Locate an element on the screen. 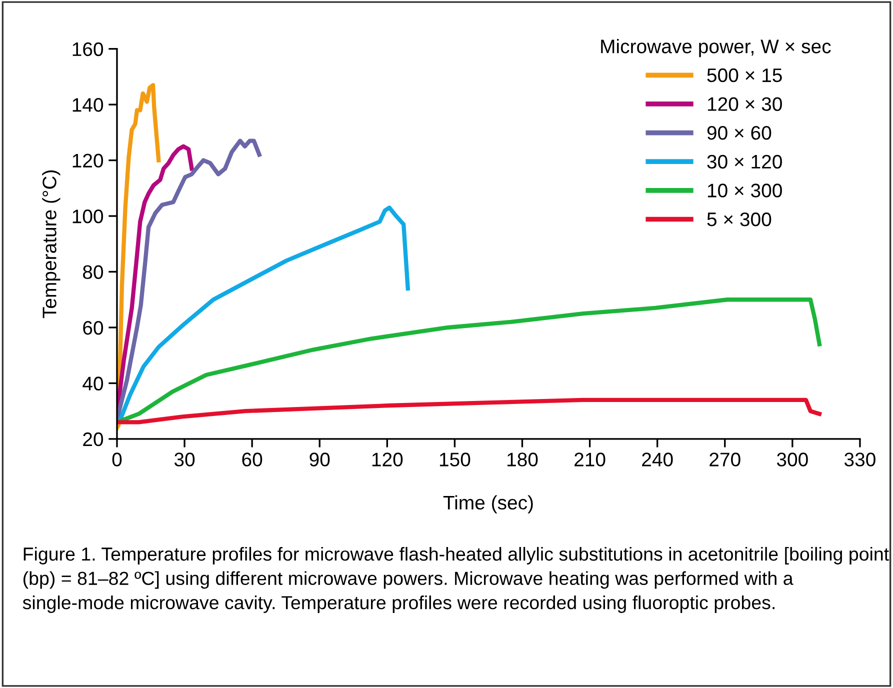 This screenshot has width=893, height=688. caption: Figure 1. Temperature profiles for microwave flash-heated allylic substitutions in acetonitrile [boiling point (bp) = 81–82 ºC] using different microwave powers. Microwave heating was performed with a single-mode microwave cavity. Temperature profiles were recorded using fluoroptic probes. is located at coordinates (455, 579).